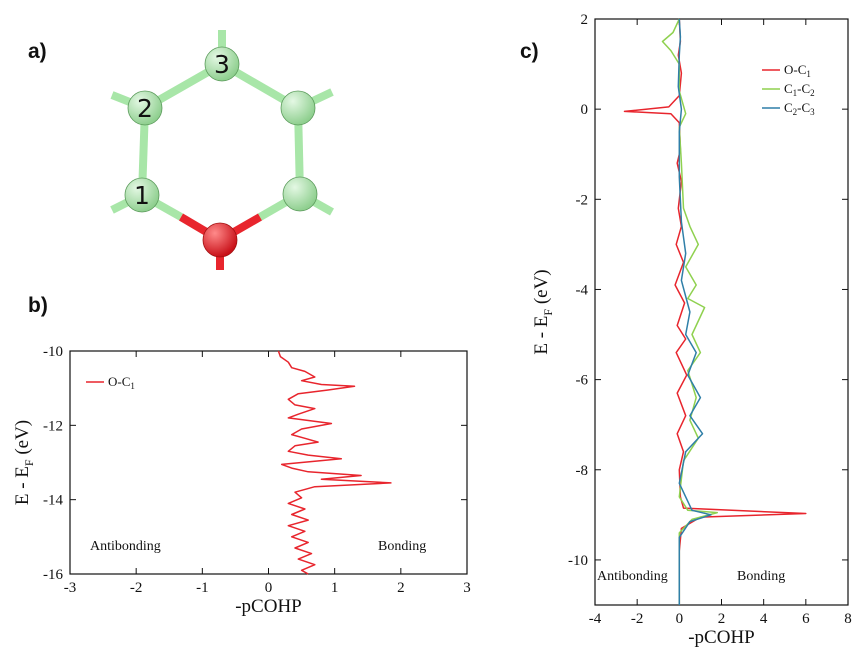  Describe the element at coordinates (70, 588) in the screenshot. I see `x-tick-label: -3` at that location.